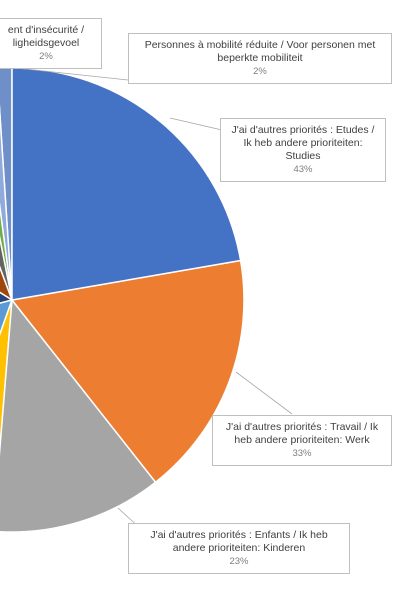 This screenshot has height=591, width=406. I want to click on label-category: ent d'insécurité / ligheidsgevoel, so click(46, 36).